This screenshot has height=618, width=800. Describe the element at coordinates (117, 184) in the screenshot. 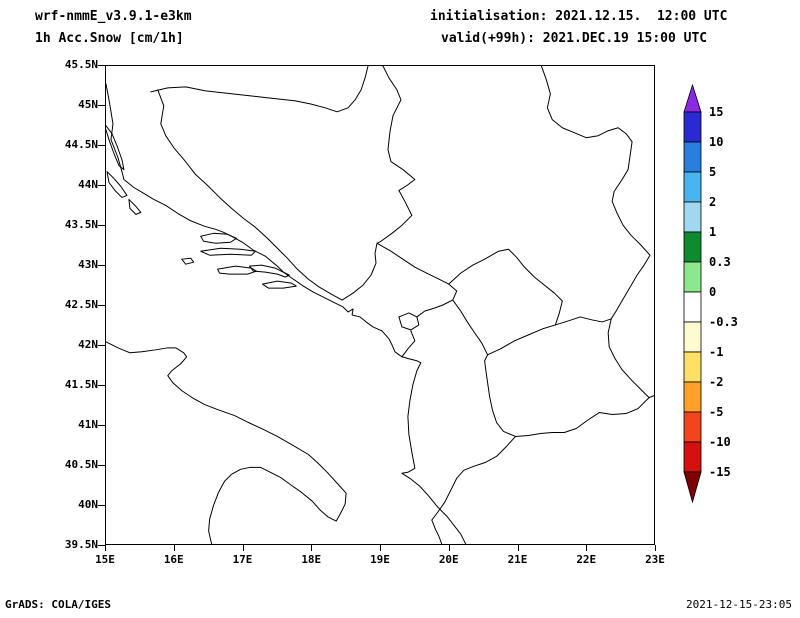

I see `island-dugi-otok` at that location.